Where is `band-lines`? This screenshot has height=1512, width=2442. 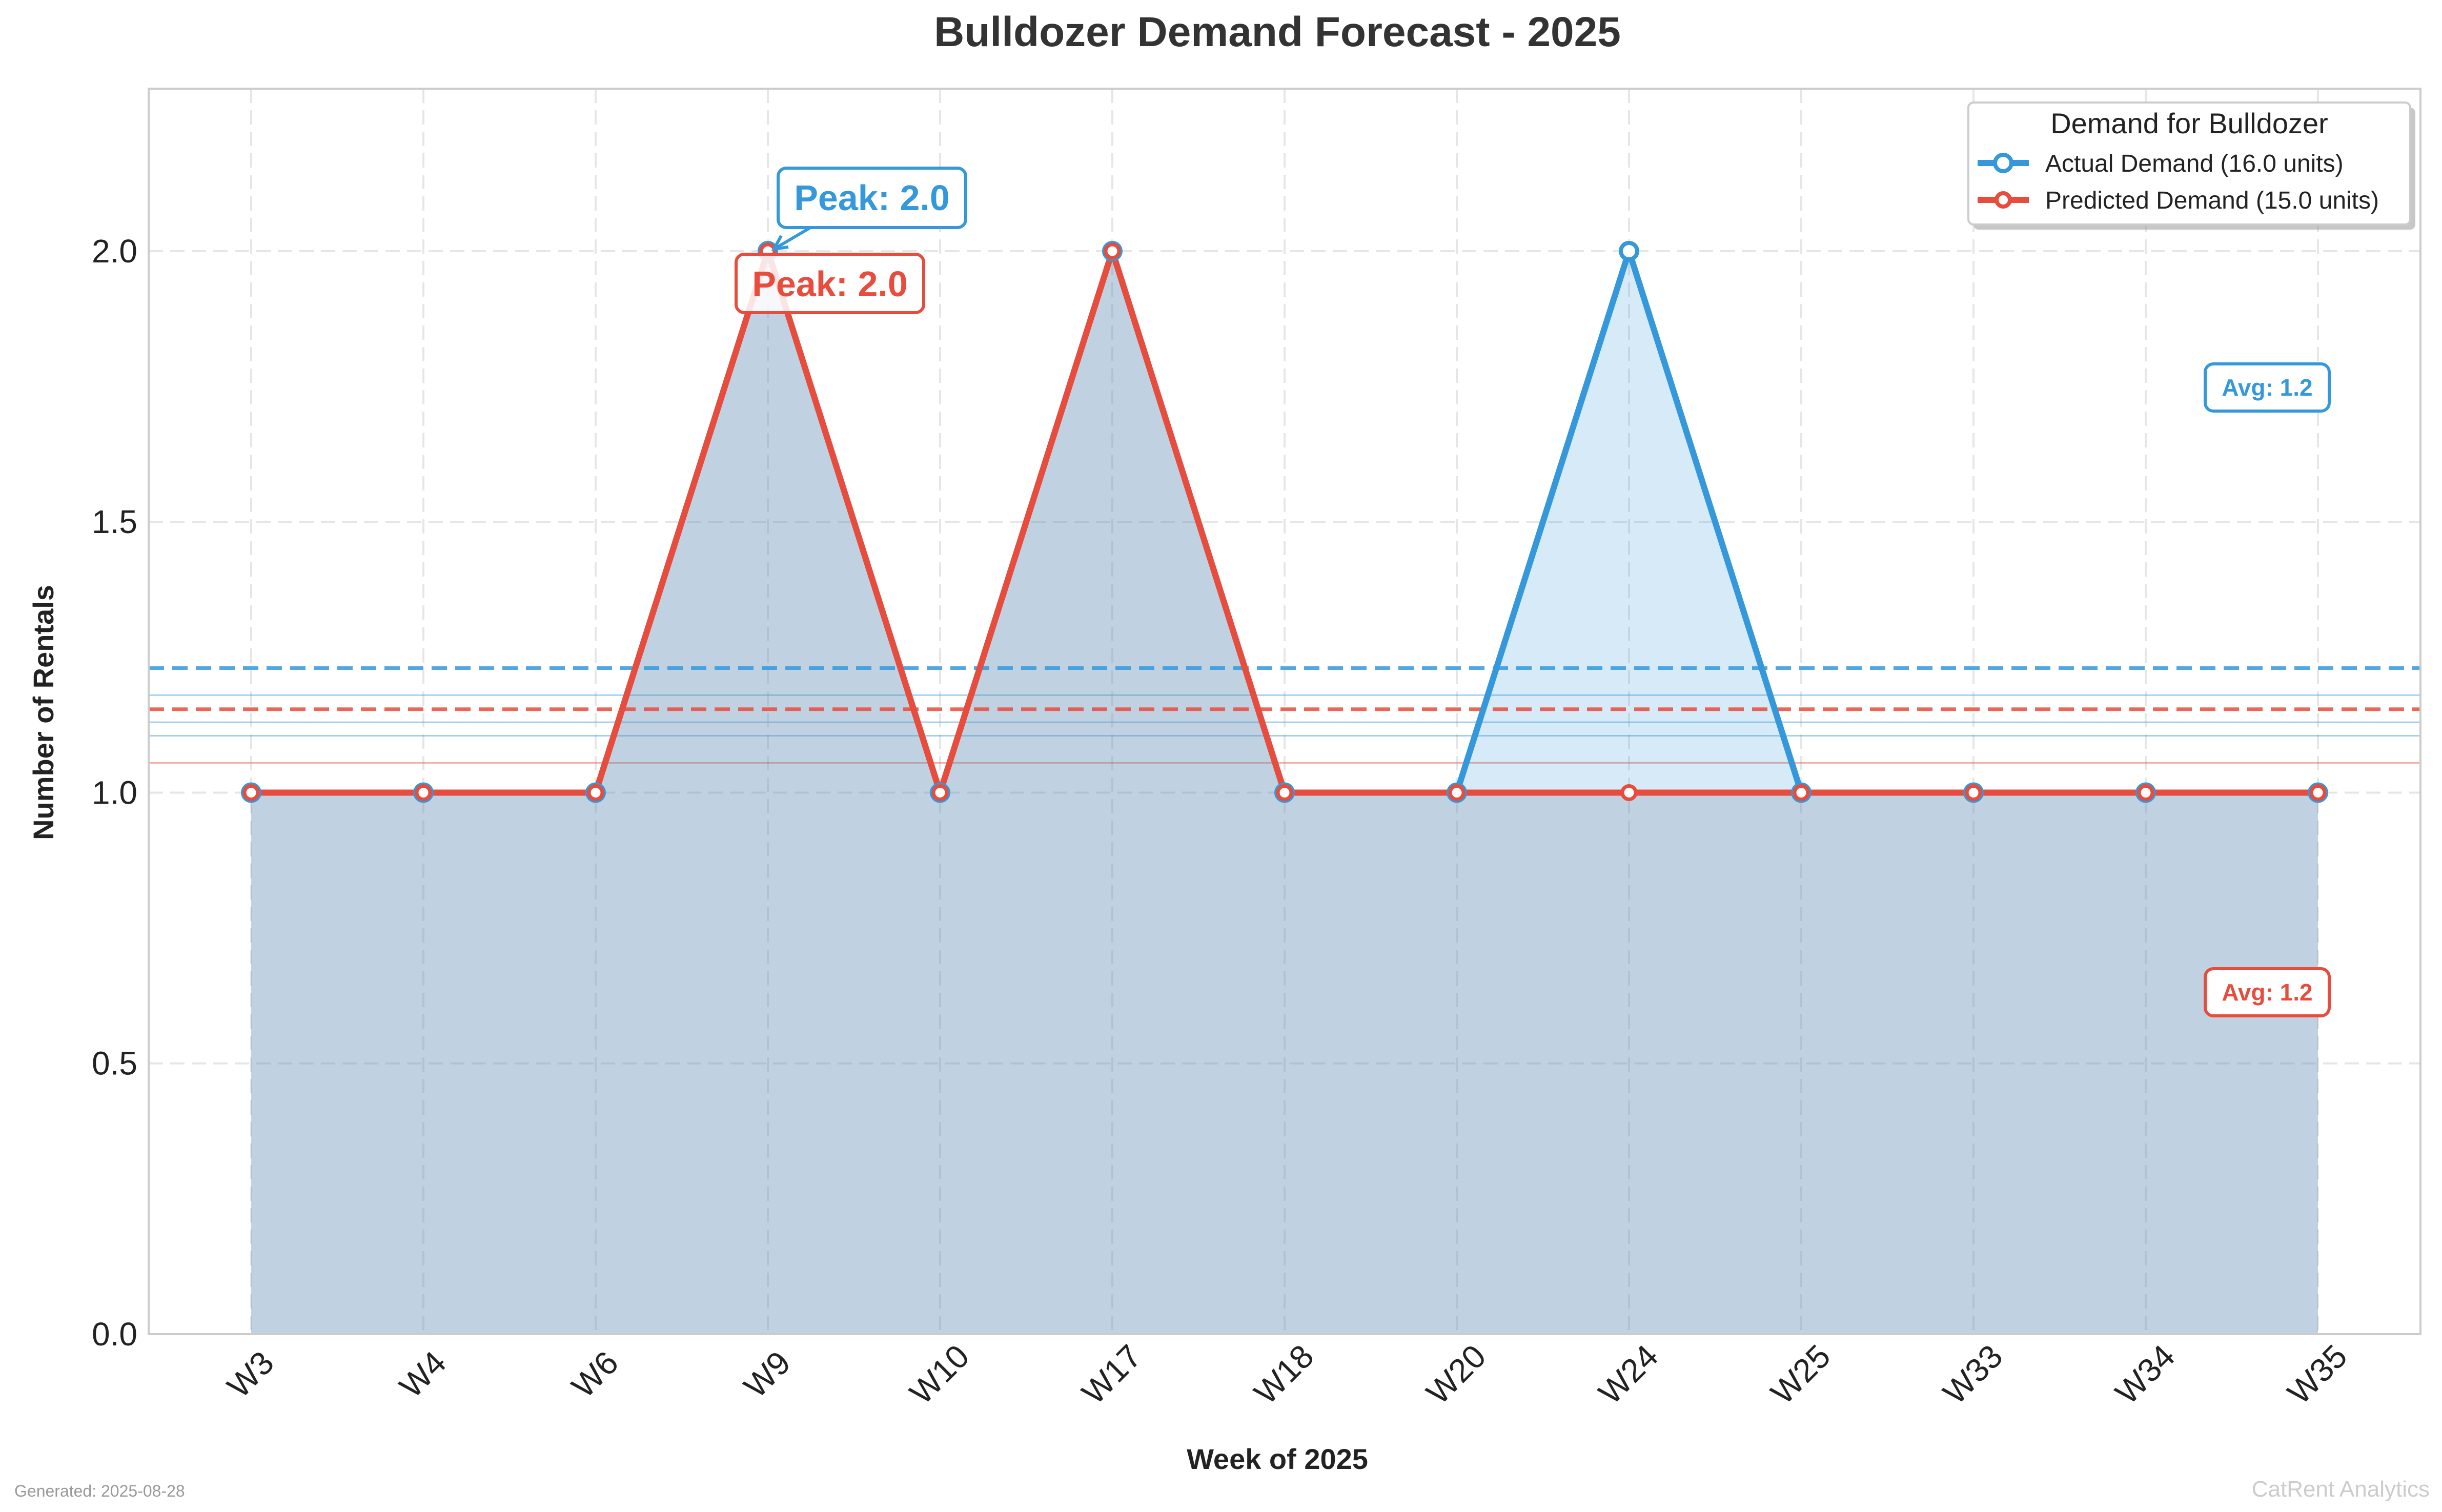 band-lines is located at coordinates (1284, 729).